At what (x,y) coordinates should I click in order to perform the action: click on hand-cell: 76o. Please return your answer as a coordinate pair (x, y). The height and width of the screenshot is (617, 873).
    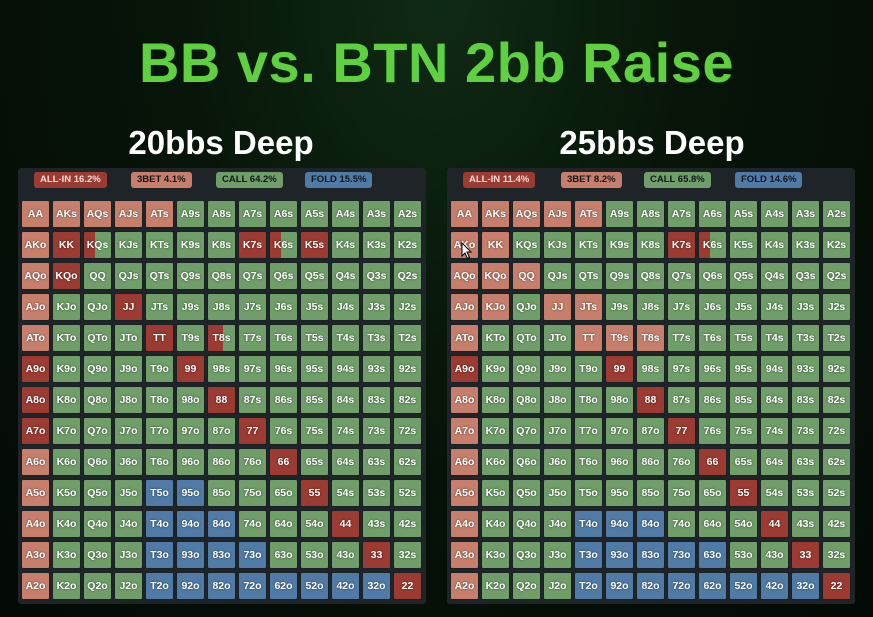
    Looking at the image, I should click on (252, 462).